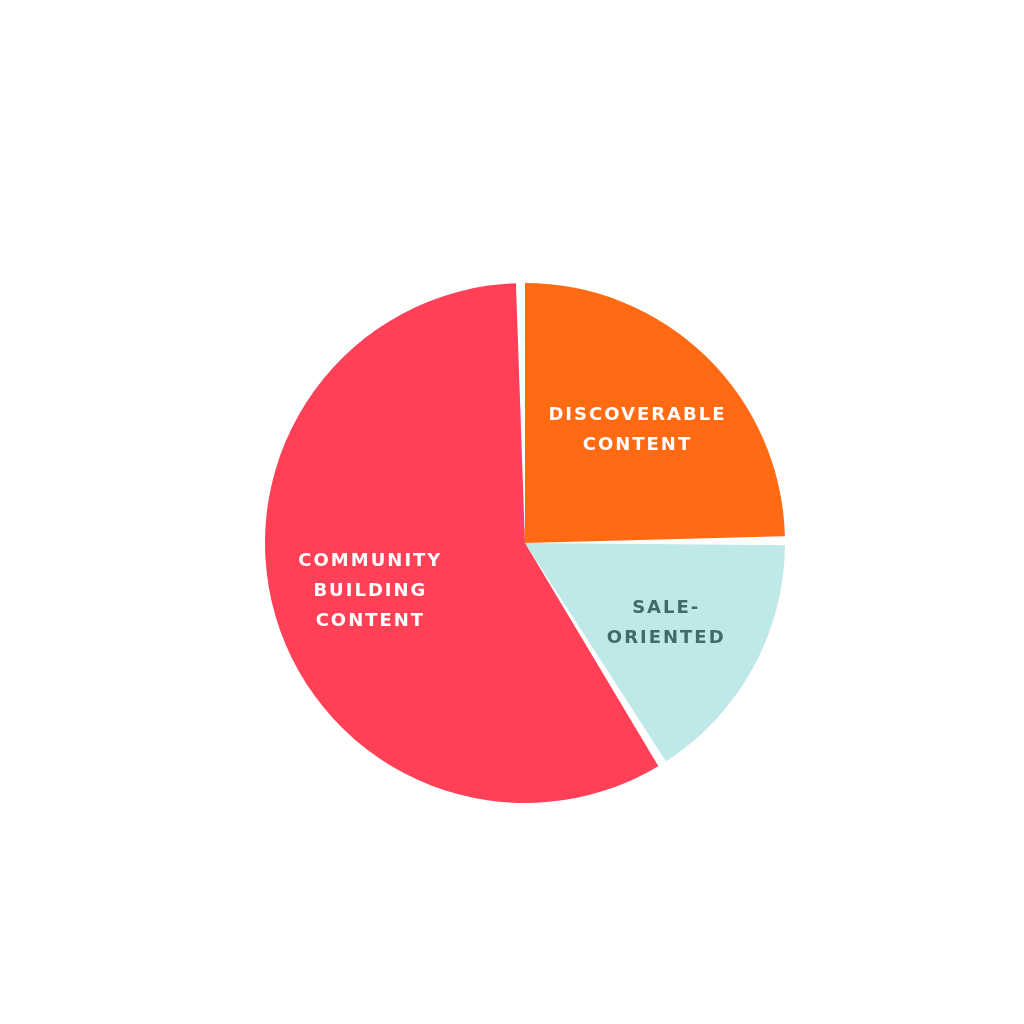 The height and width of the screenshot is (1024, 1024). What do you see at coordinates (637, 428) in the screenshot?
I see `slice-label: DISCOVERABLE CONTENT` at bounding box center [637, 428].